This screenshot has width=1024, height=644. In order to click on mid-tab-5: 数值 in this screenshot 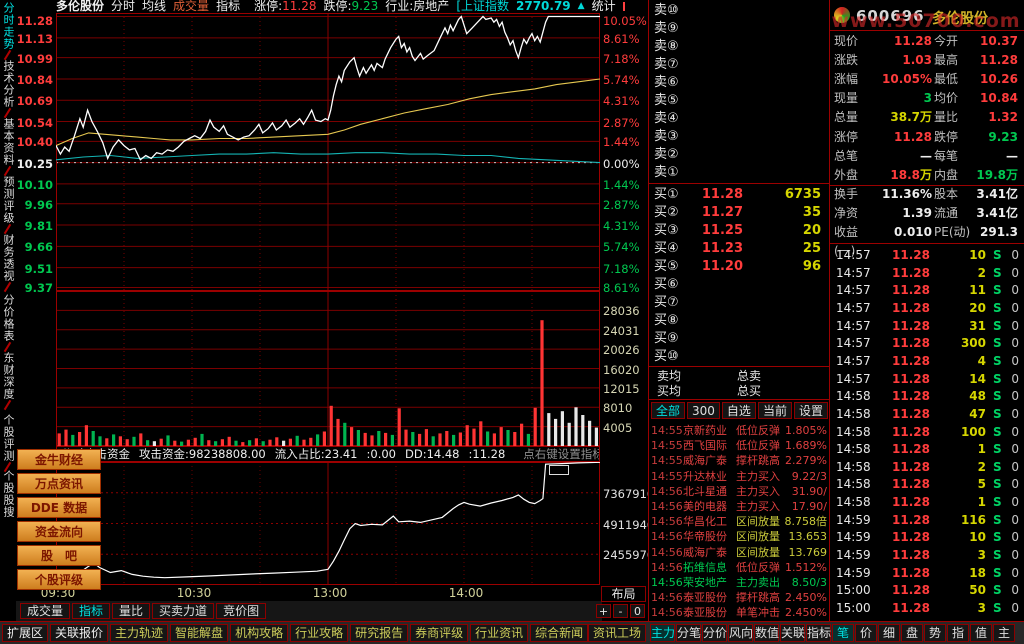, I will do `click(767, 633)`.